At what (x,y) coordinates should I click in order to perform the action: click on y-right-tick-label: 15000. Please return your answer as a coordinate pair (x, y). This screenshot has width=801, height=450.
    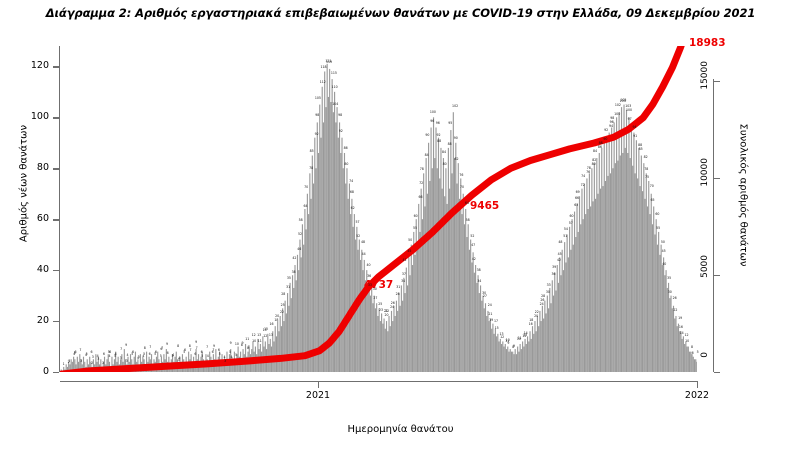
    Looking at the image, I should click on (705, 75).